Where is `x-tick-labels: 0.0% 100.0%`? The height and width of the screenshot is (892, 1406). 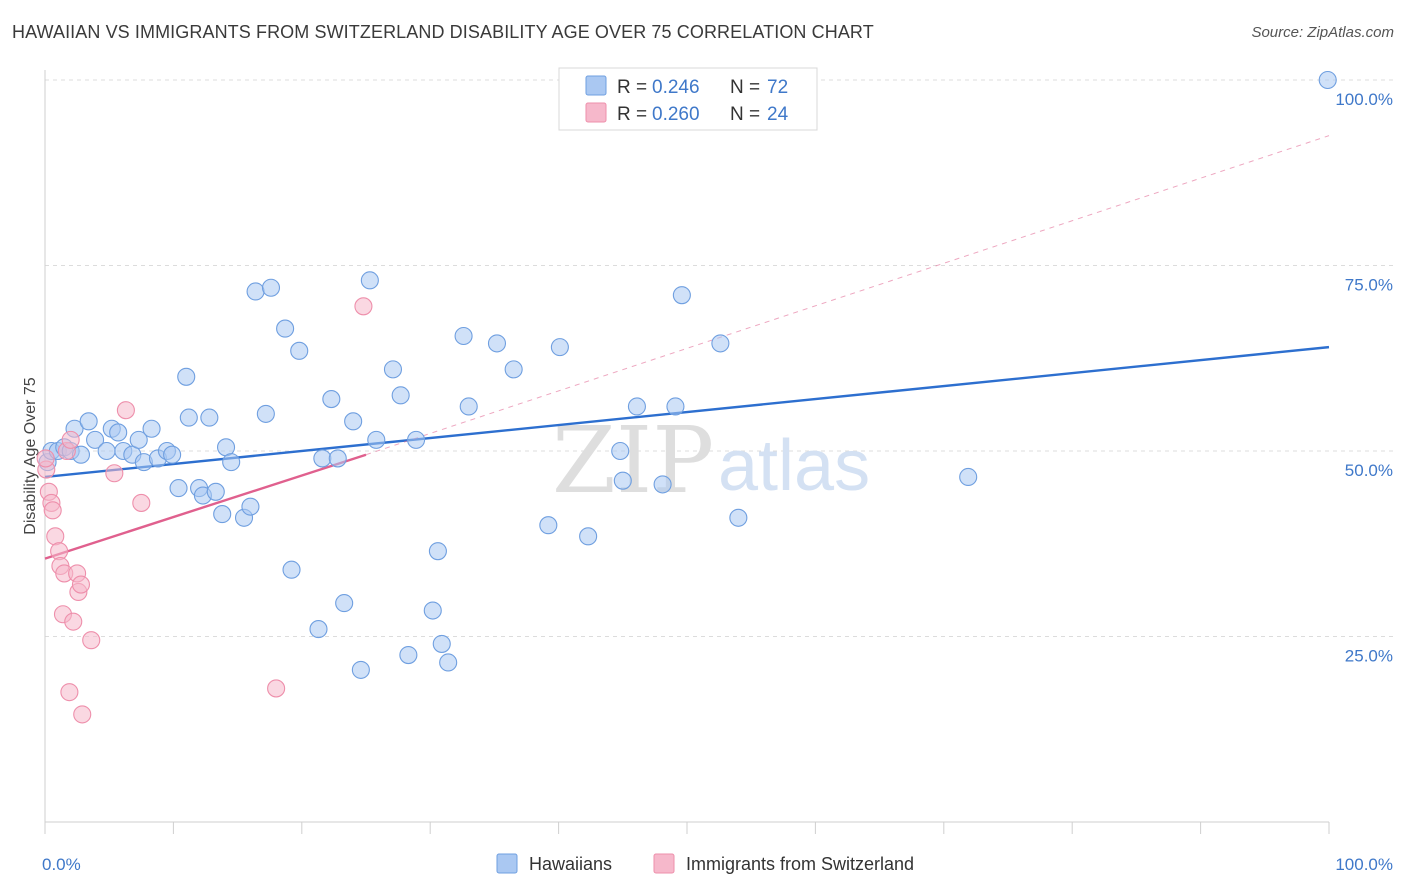 x-tick-labels: 0.0% 100.0% is located at coordinates (717, 864).